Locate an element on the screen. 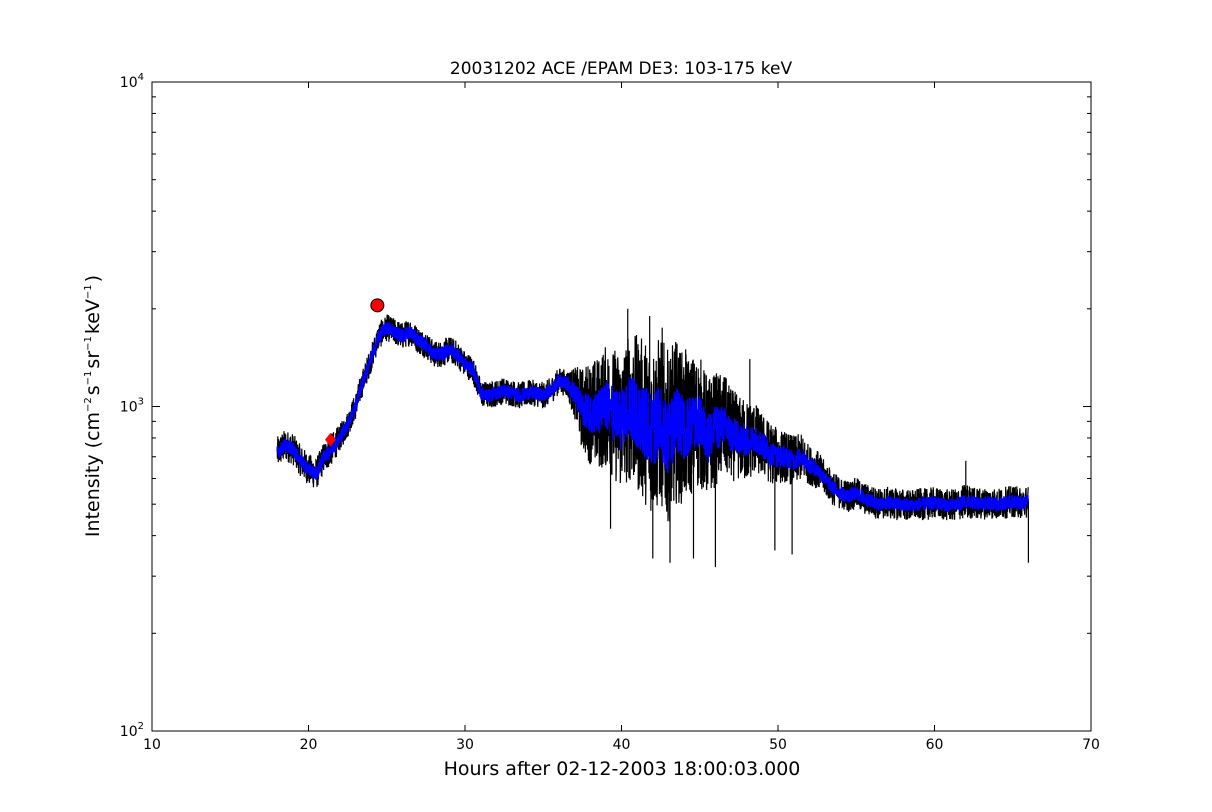 Image resolution: width=1212 pixels, height=812 pixels. y-tick-label: 10² is located at coordinates (132, 730).